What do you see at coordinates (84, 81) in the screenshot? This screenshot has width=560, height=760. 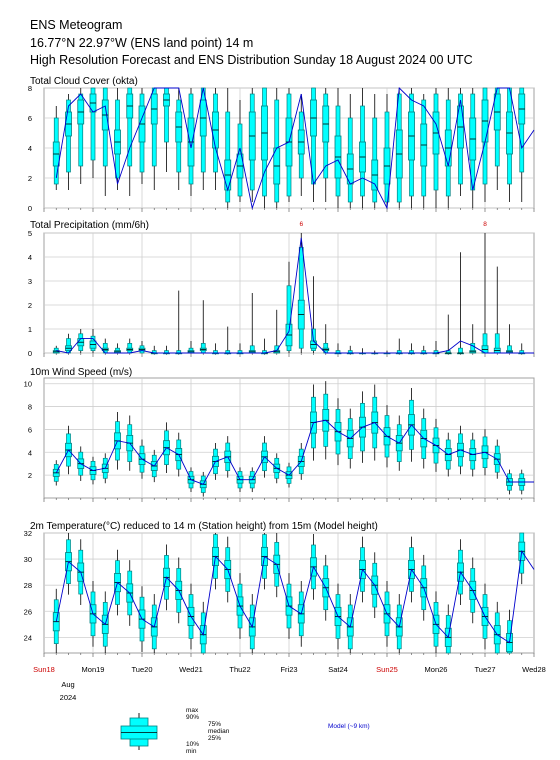 I see `panel-title-0: Total Cloud Cover (okta)` at bounding box center [84, 81].